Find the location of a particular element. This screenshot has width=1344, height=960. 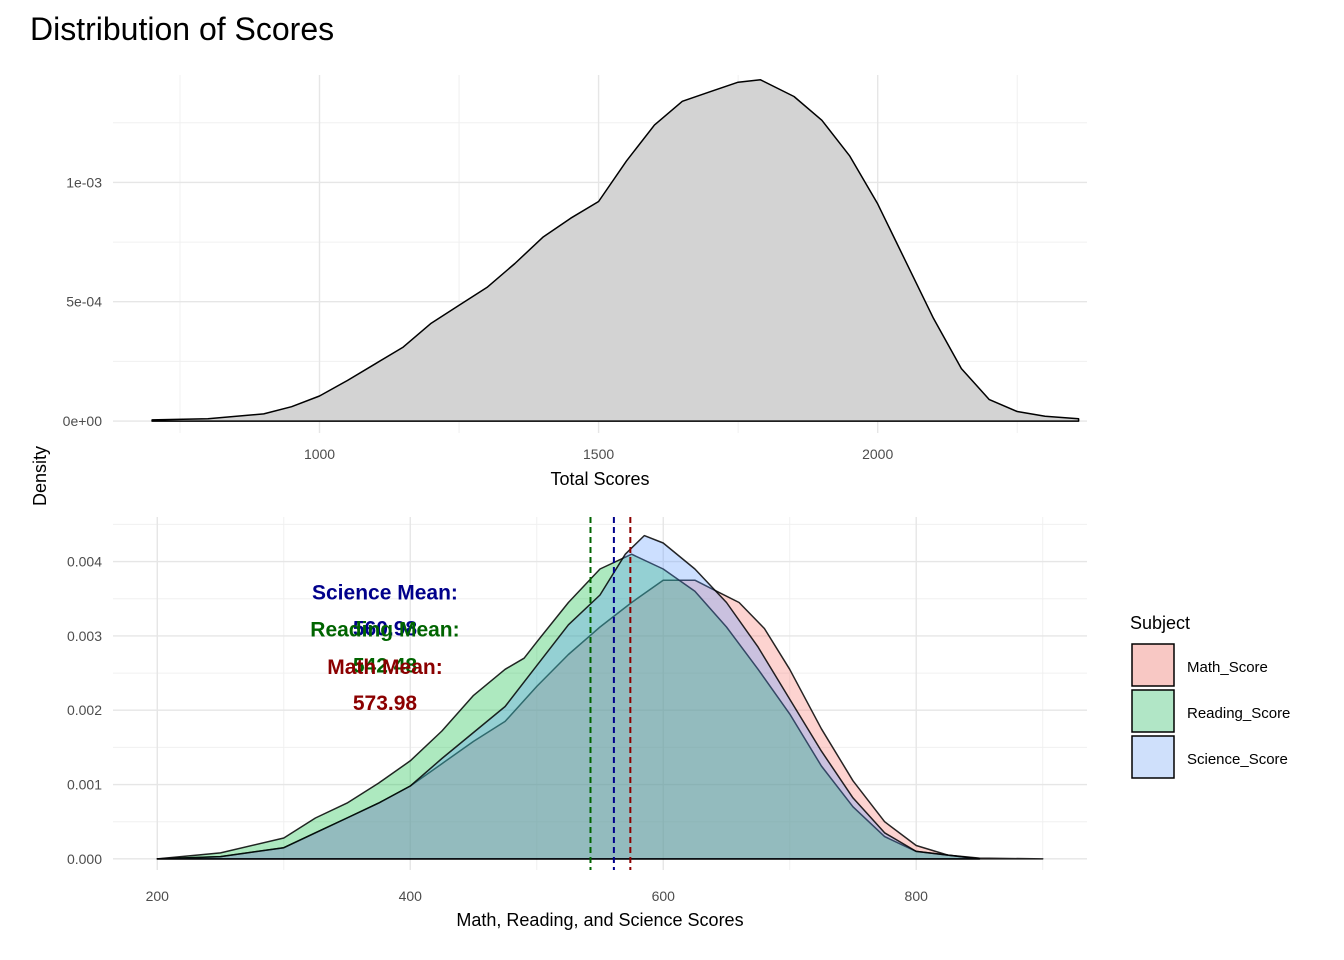

mean-annotation-value: 560.98 is located at coordinates (385, 628).